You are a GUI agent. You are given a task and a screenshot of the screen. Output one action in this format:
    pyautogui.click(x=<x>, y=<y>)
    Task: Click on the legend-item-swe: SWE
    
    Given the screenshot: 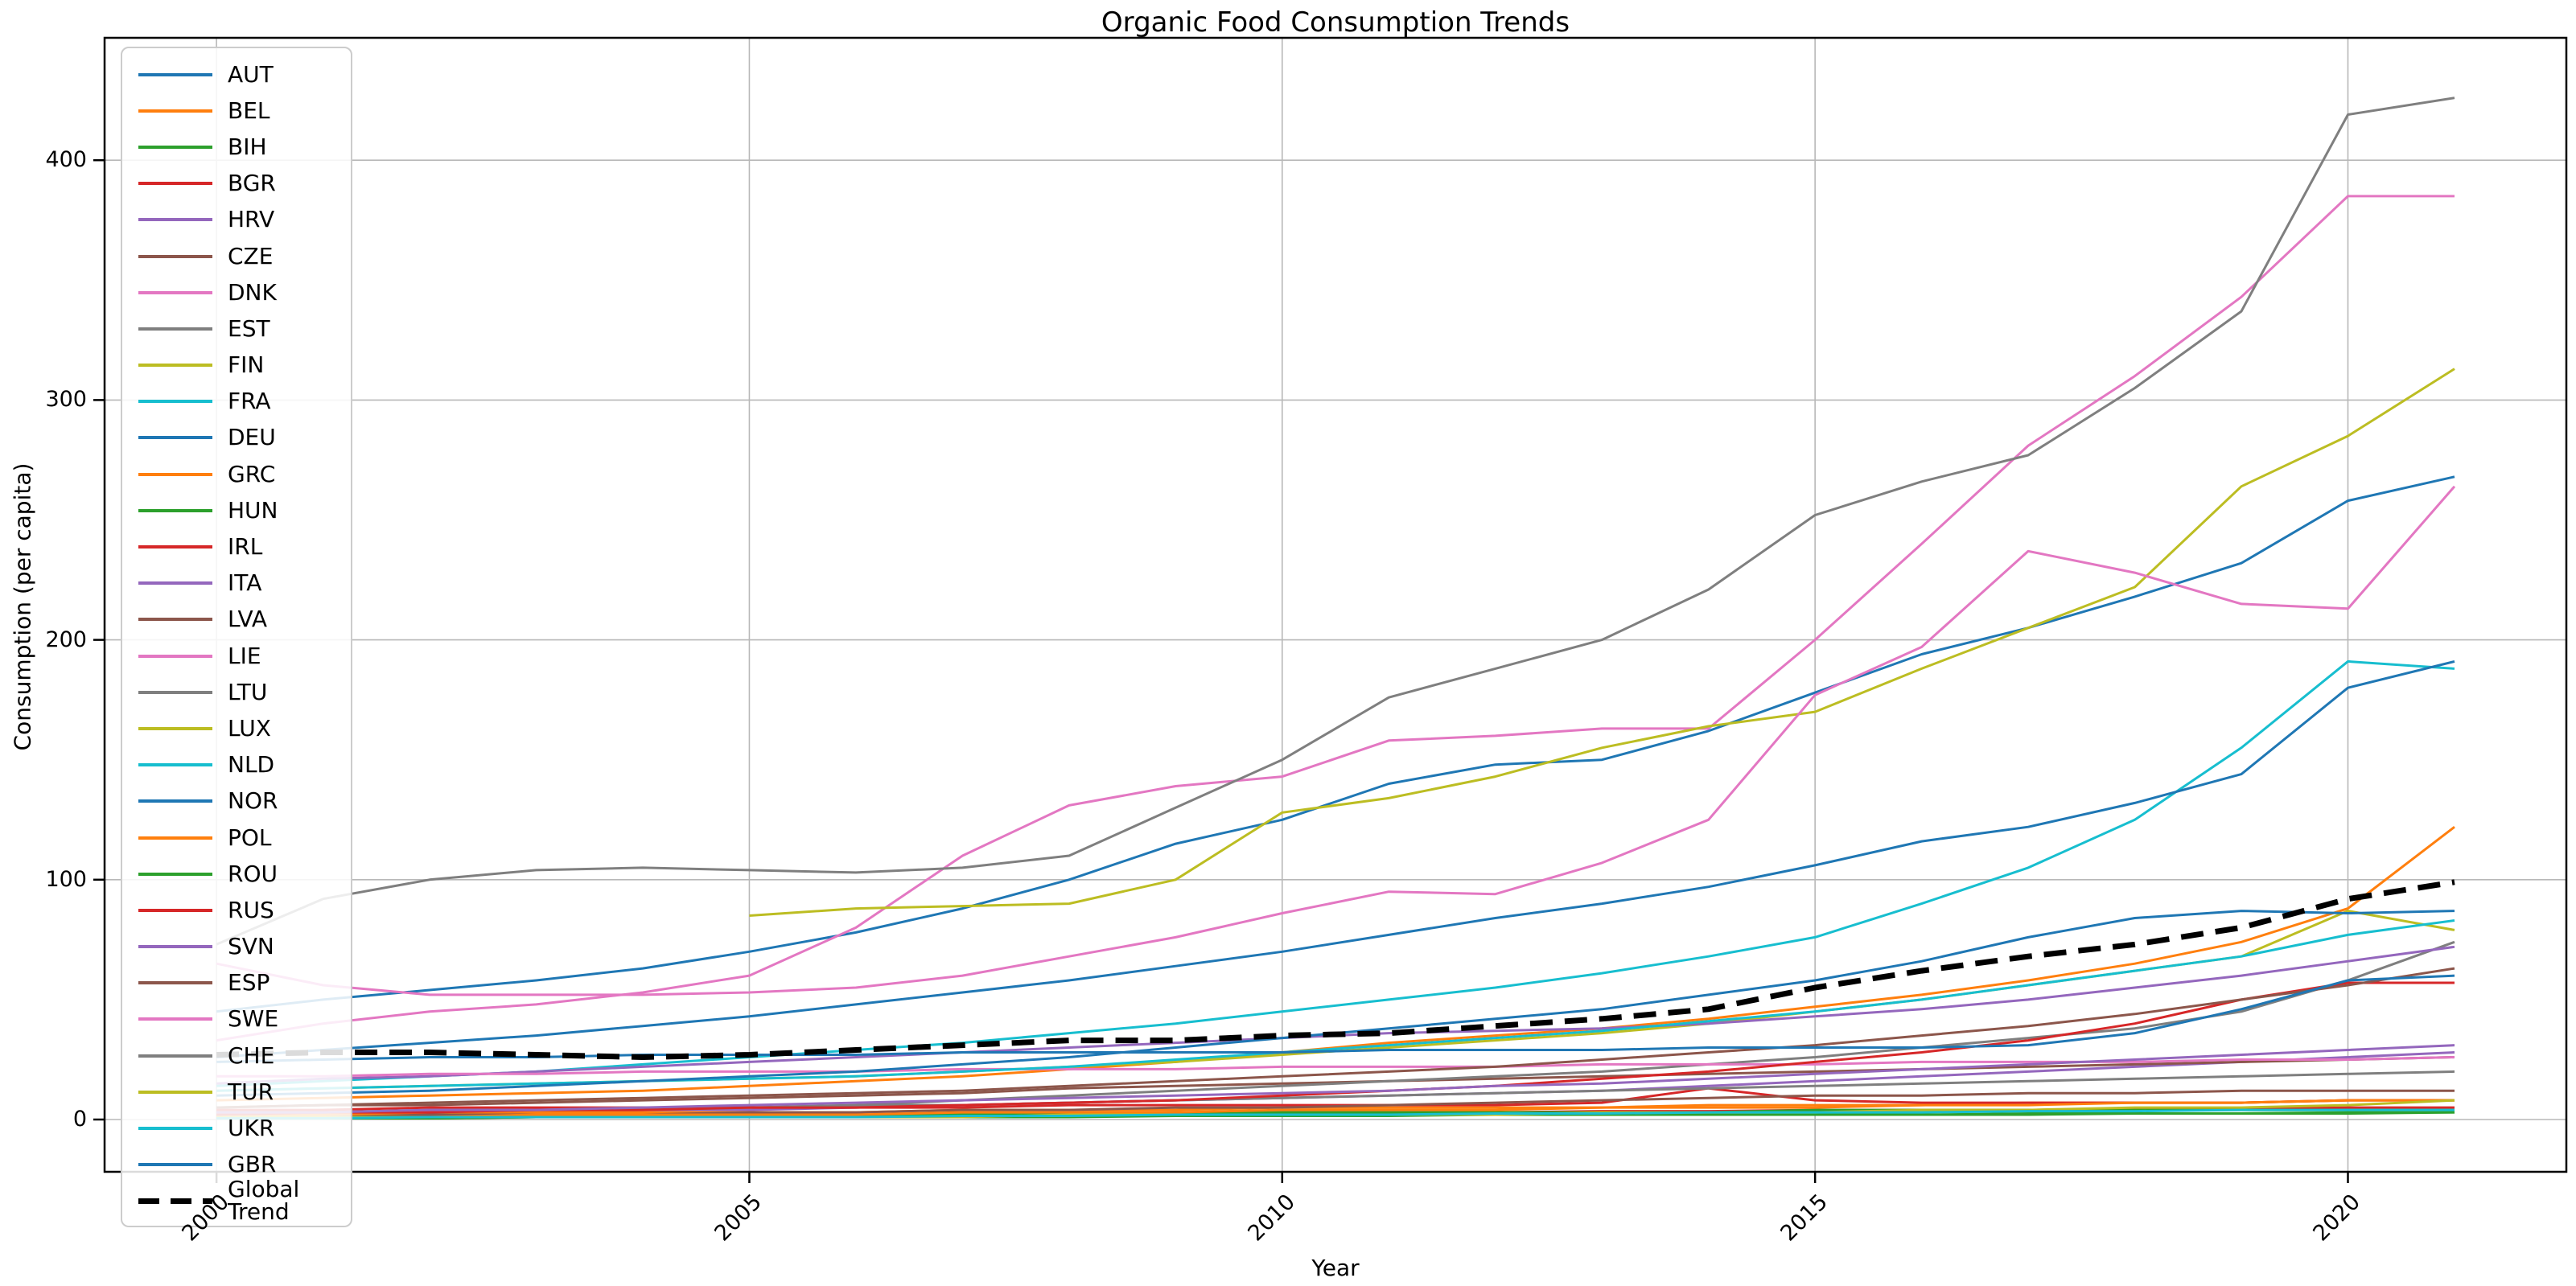 What is the action you would take?
    pyautogui.click(x=236, y=1019)
    